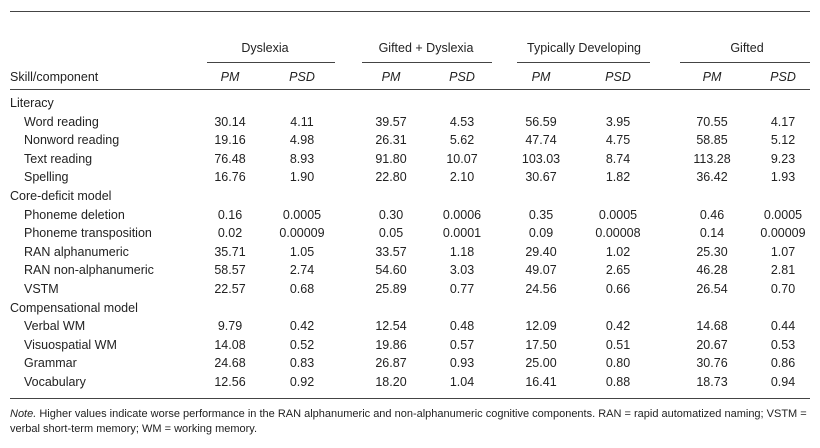 The image size is (820, 448). Describe the element at coordinates (783, 289) in the screenshot. I see `table-cell: 0.70` at that location.